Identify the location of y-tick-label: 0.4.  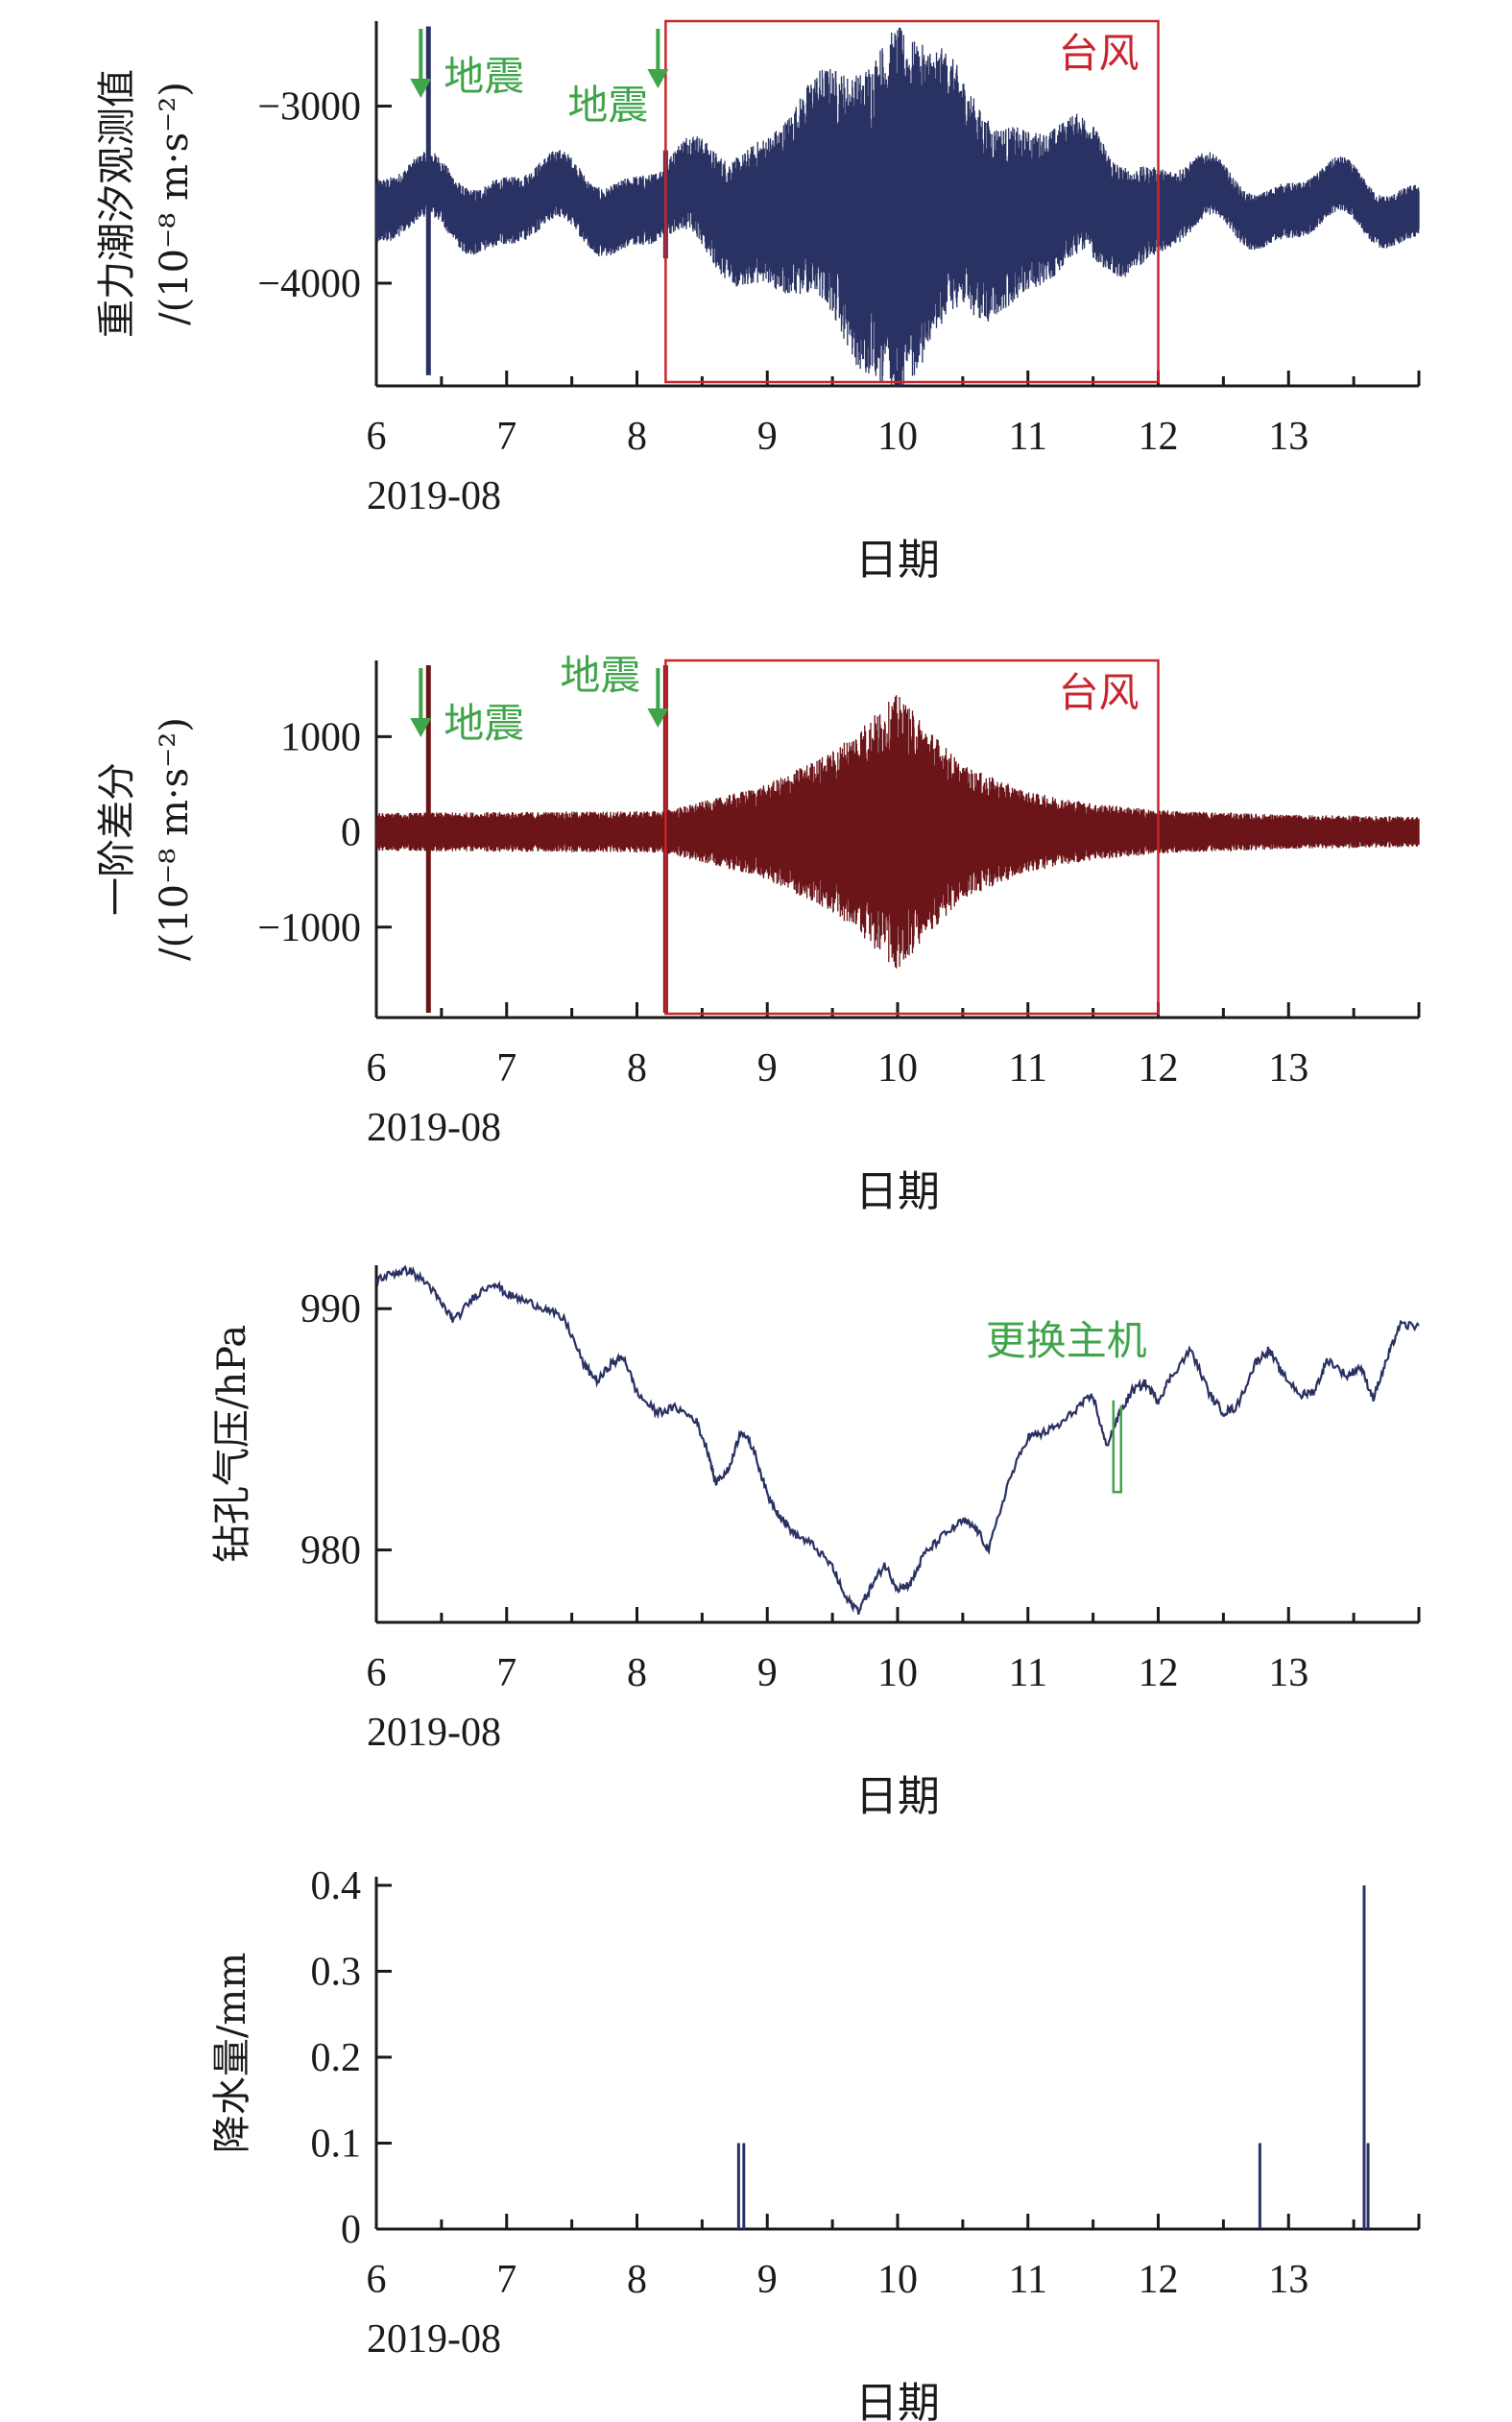
(336, 1886).